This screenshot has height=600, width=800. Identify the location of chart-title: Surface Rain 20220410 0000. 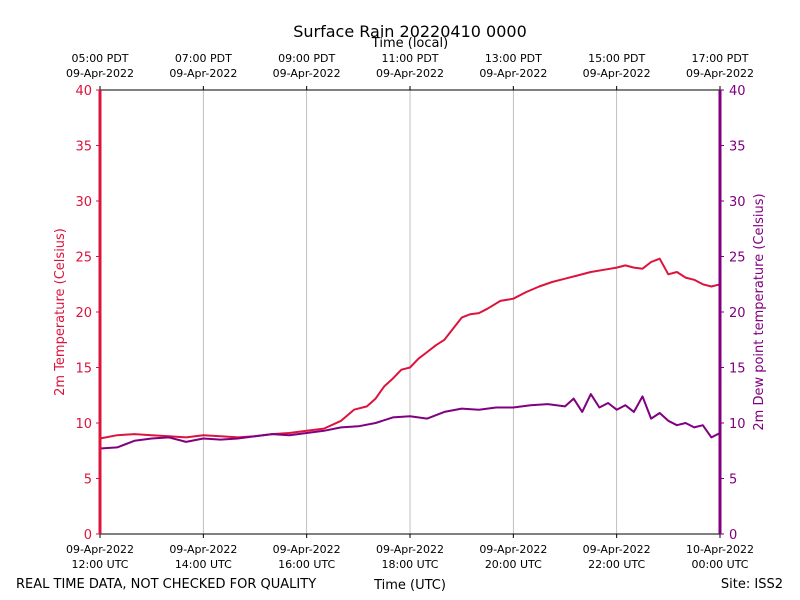
(410, 31).